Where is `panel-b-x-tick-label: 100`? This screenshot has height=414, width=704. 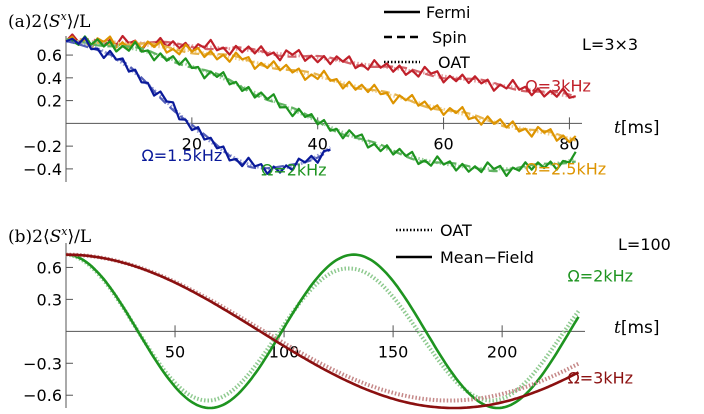 panel-b-x-tick-label: 100 is located at coordinates (284, 351).